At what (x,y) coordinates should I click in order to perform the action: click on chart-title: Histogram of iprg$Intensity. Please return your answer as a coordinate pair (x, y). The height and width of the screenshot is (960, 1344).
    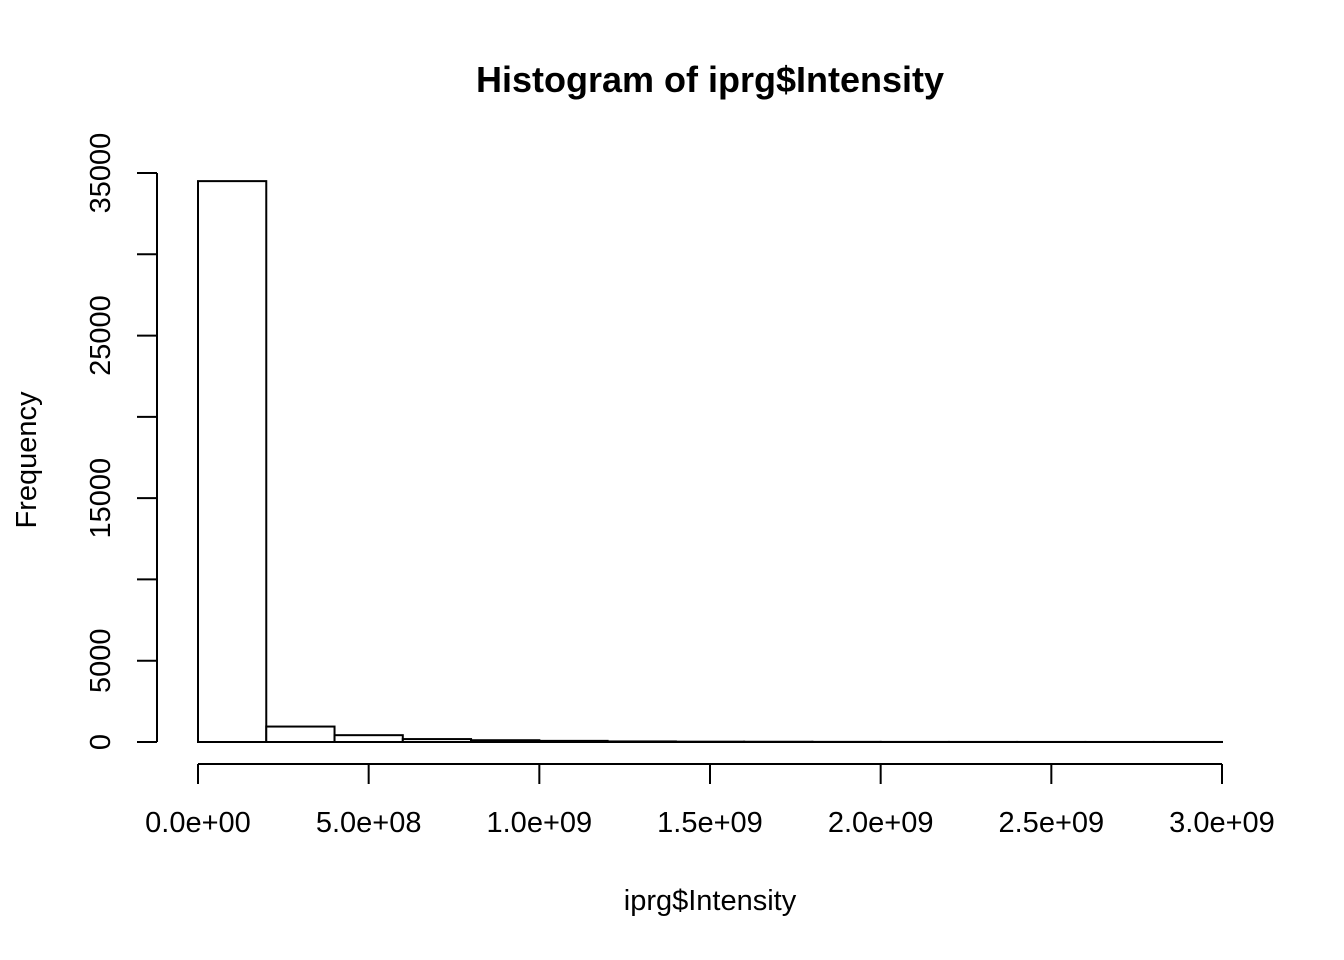
    Looking at the image, I should click on (710, 79).